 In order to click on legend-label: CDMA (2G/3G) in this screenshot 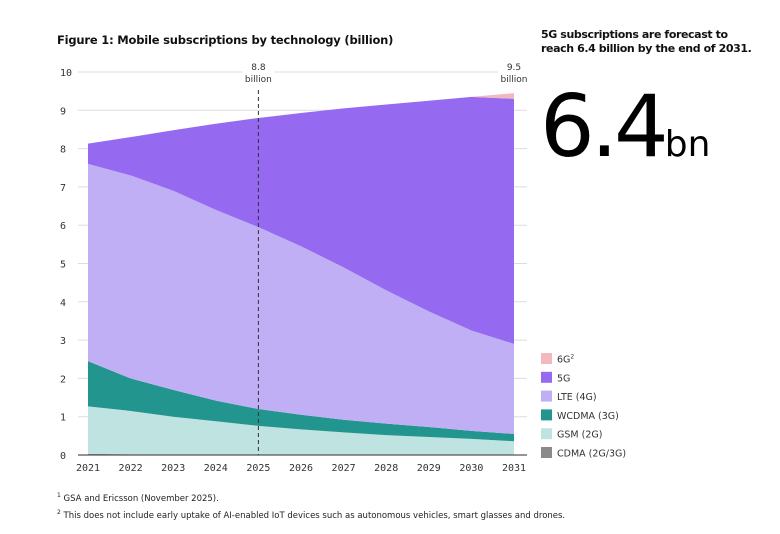, I will do `click(591, 454)`.